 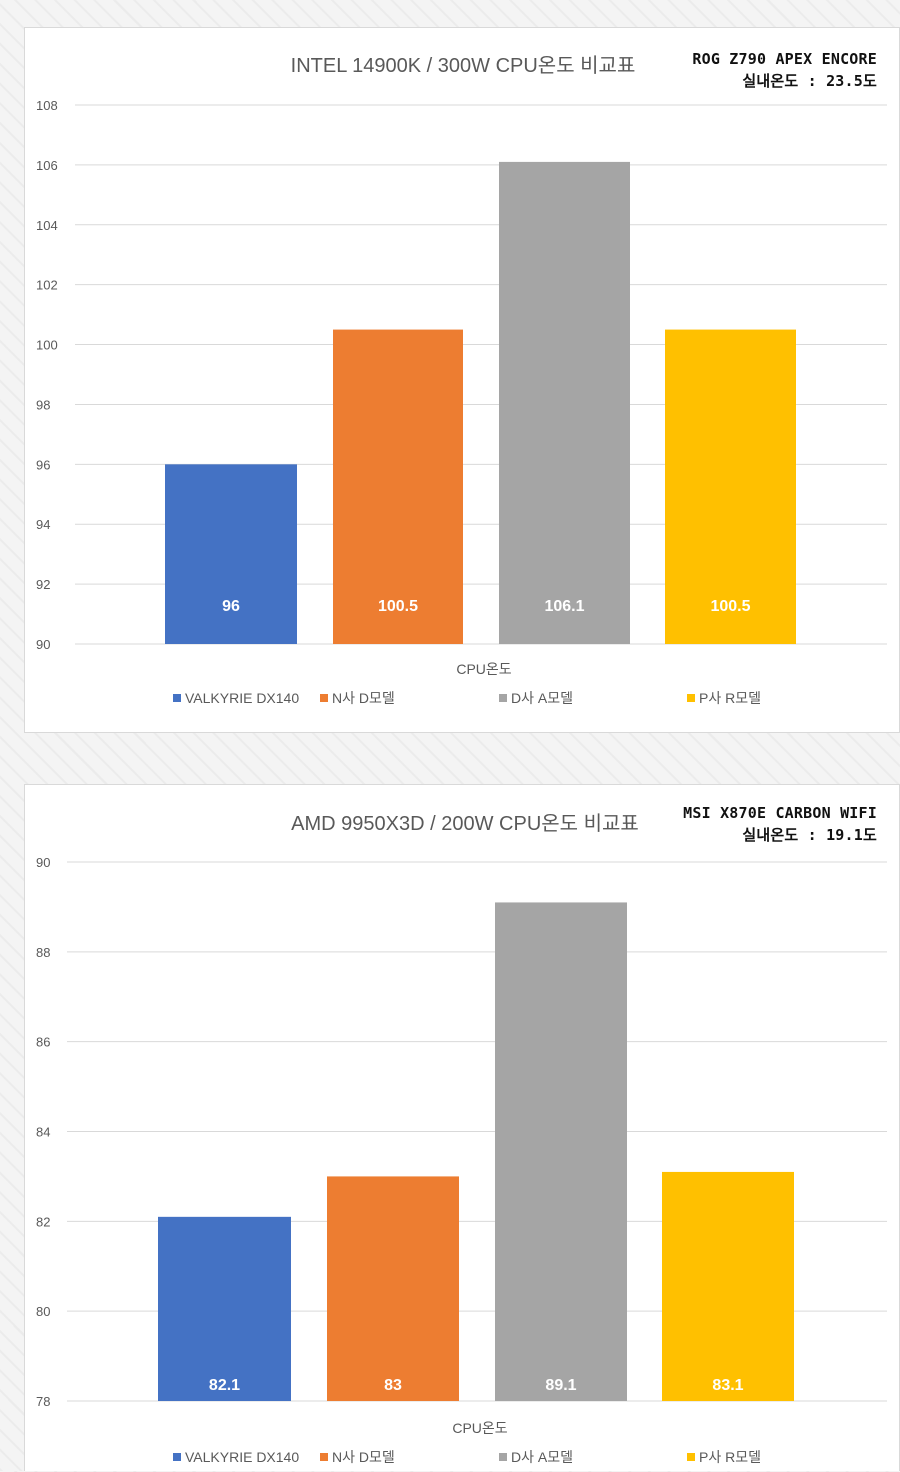 What do you see at coordinates (393, 1385) in the screenshot?
I see `data-label: 83` at bounding box center [393, 1385].